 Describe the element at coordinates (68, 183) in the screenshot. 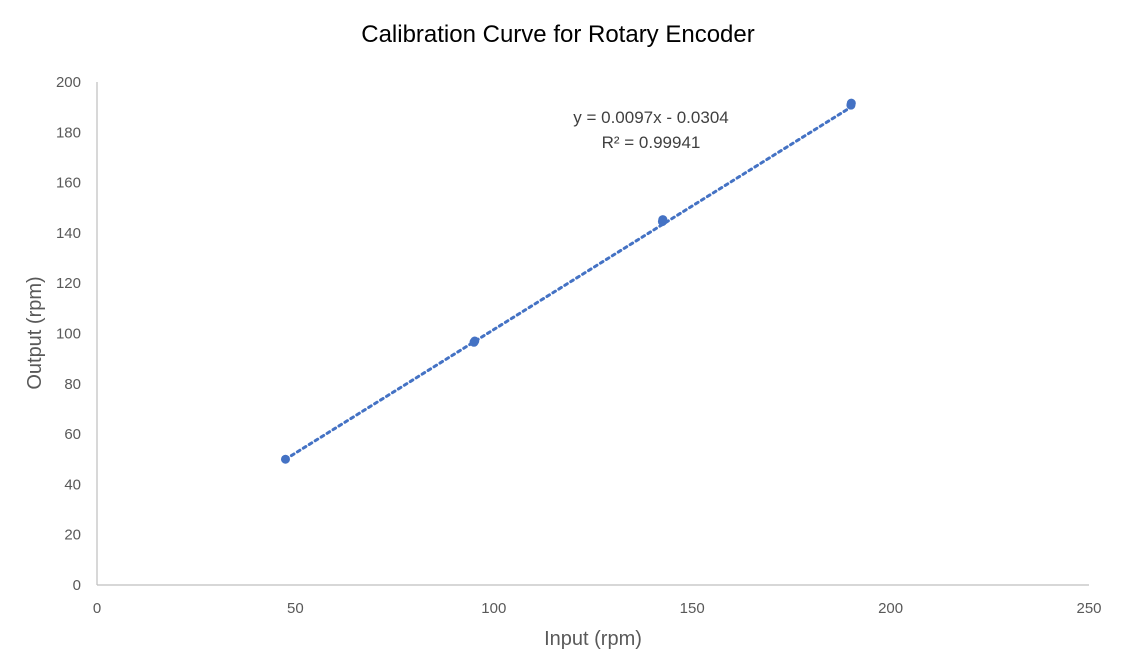

I see `y-tick-label: 160` at that location.